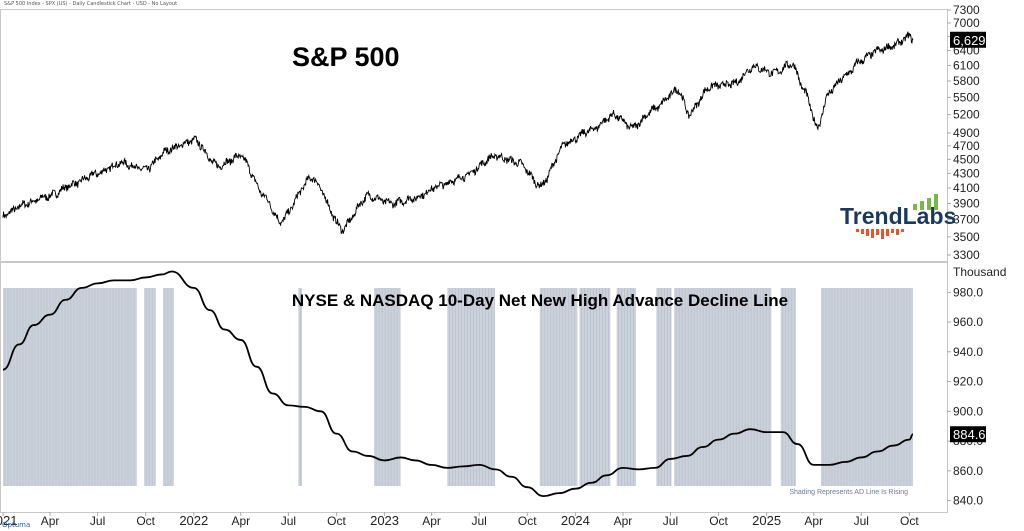 The height and width of the screenshot is (531, 1024). Describe the element at coordinates (848, 492) in the screenshot. I see `ad-annotation: Shading Represents AD Line Is Rising` at that location.